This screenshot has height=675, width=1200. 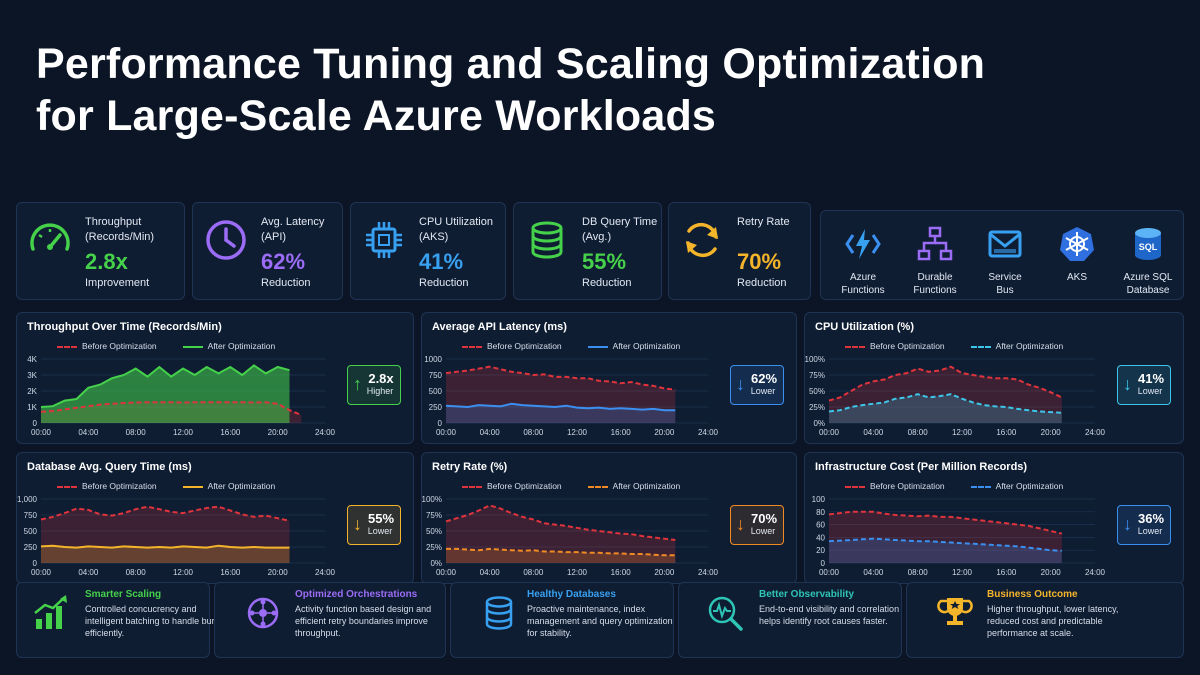 What do you see at coordinates (274, 237) in the screenshot?
I see `kpi-label-sub: (API)` at bounding box center [274, 237].